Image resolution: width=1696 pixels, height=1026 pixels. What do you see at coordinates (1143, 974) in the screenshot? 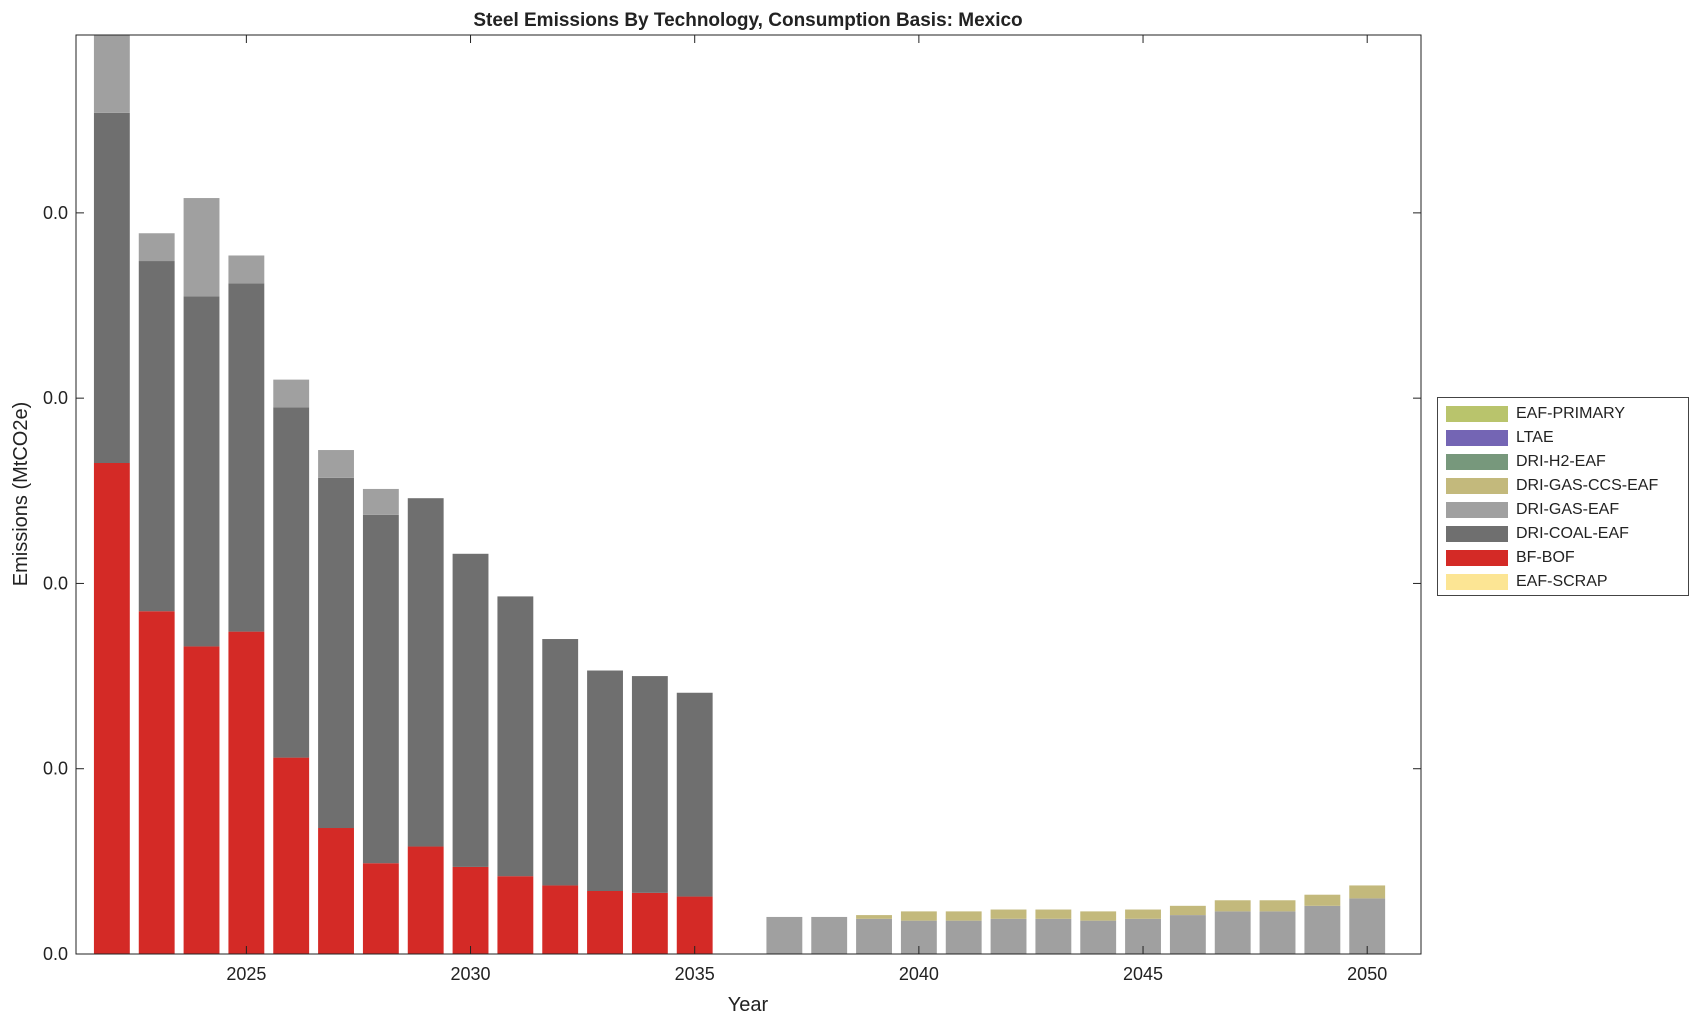
I see `x-tick-label: 2045` at bounding box center [1143, 974].